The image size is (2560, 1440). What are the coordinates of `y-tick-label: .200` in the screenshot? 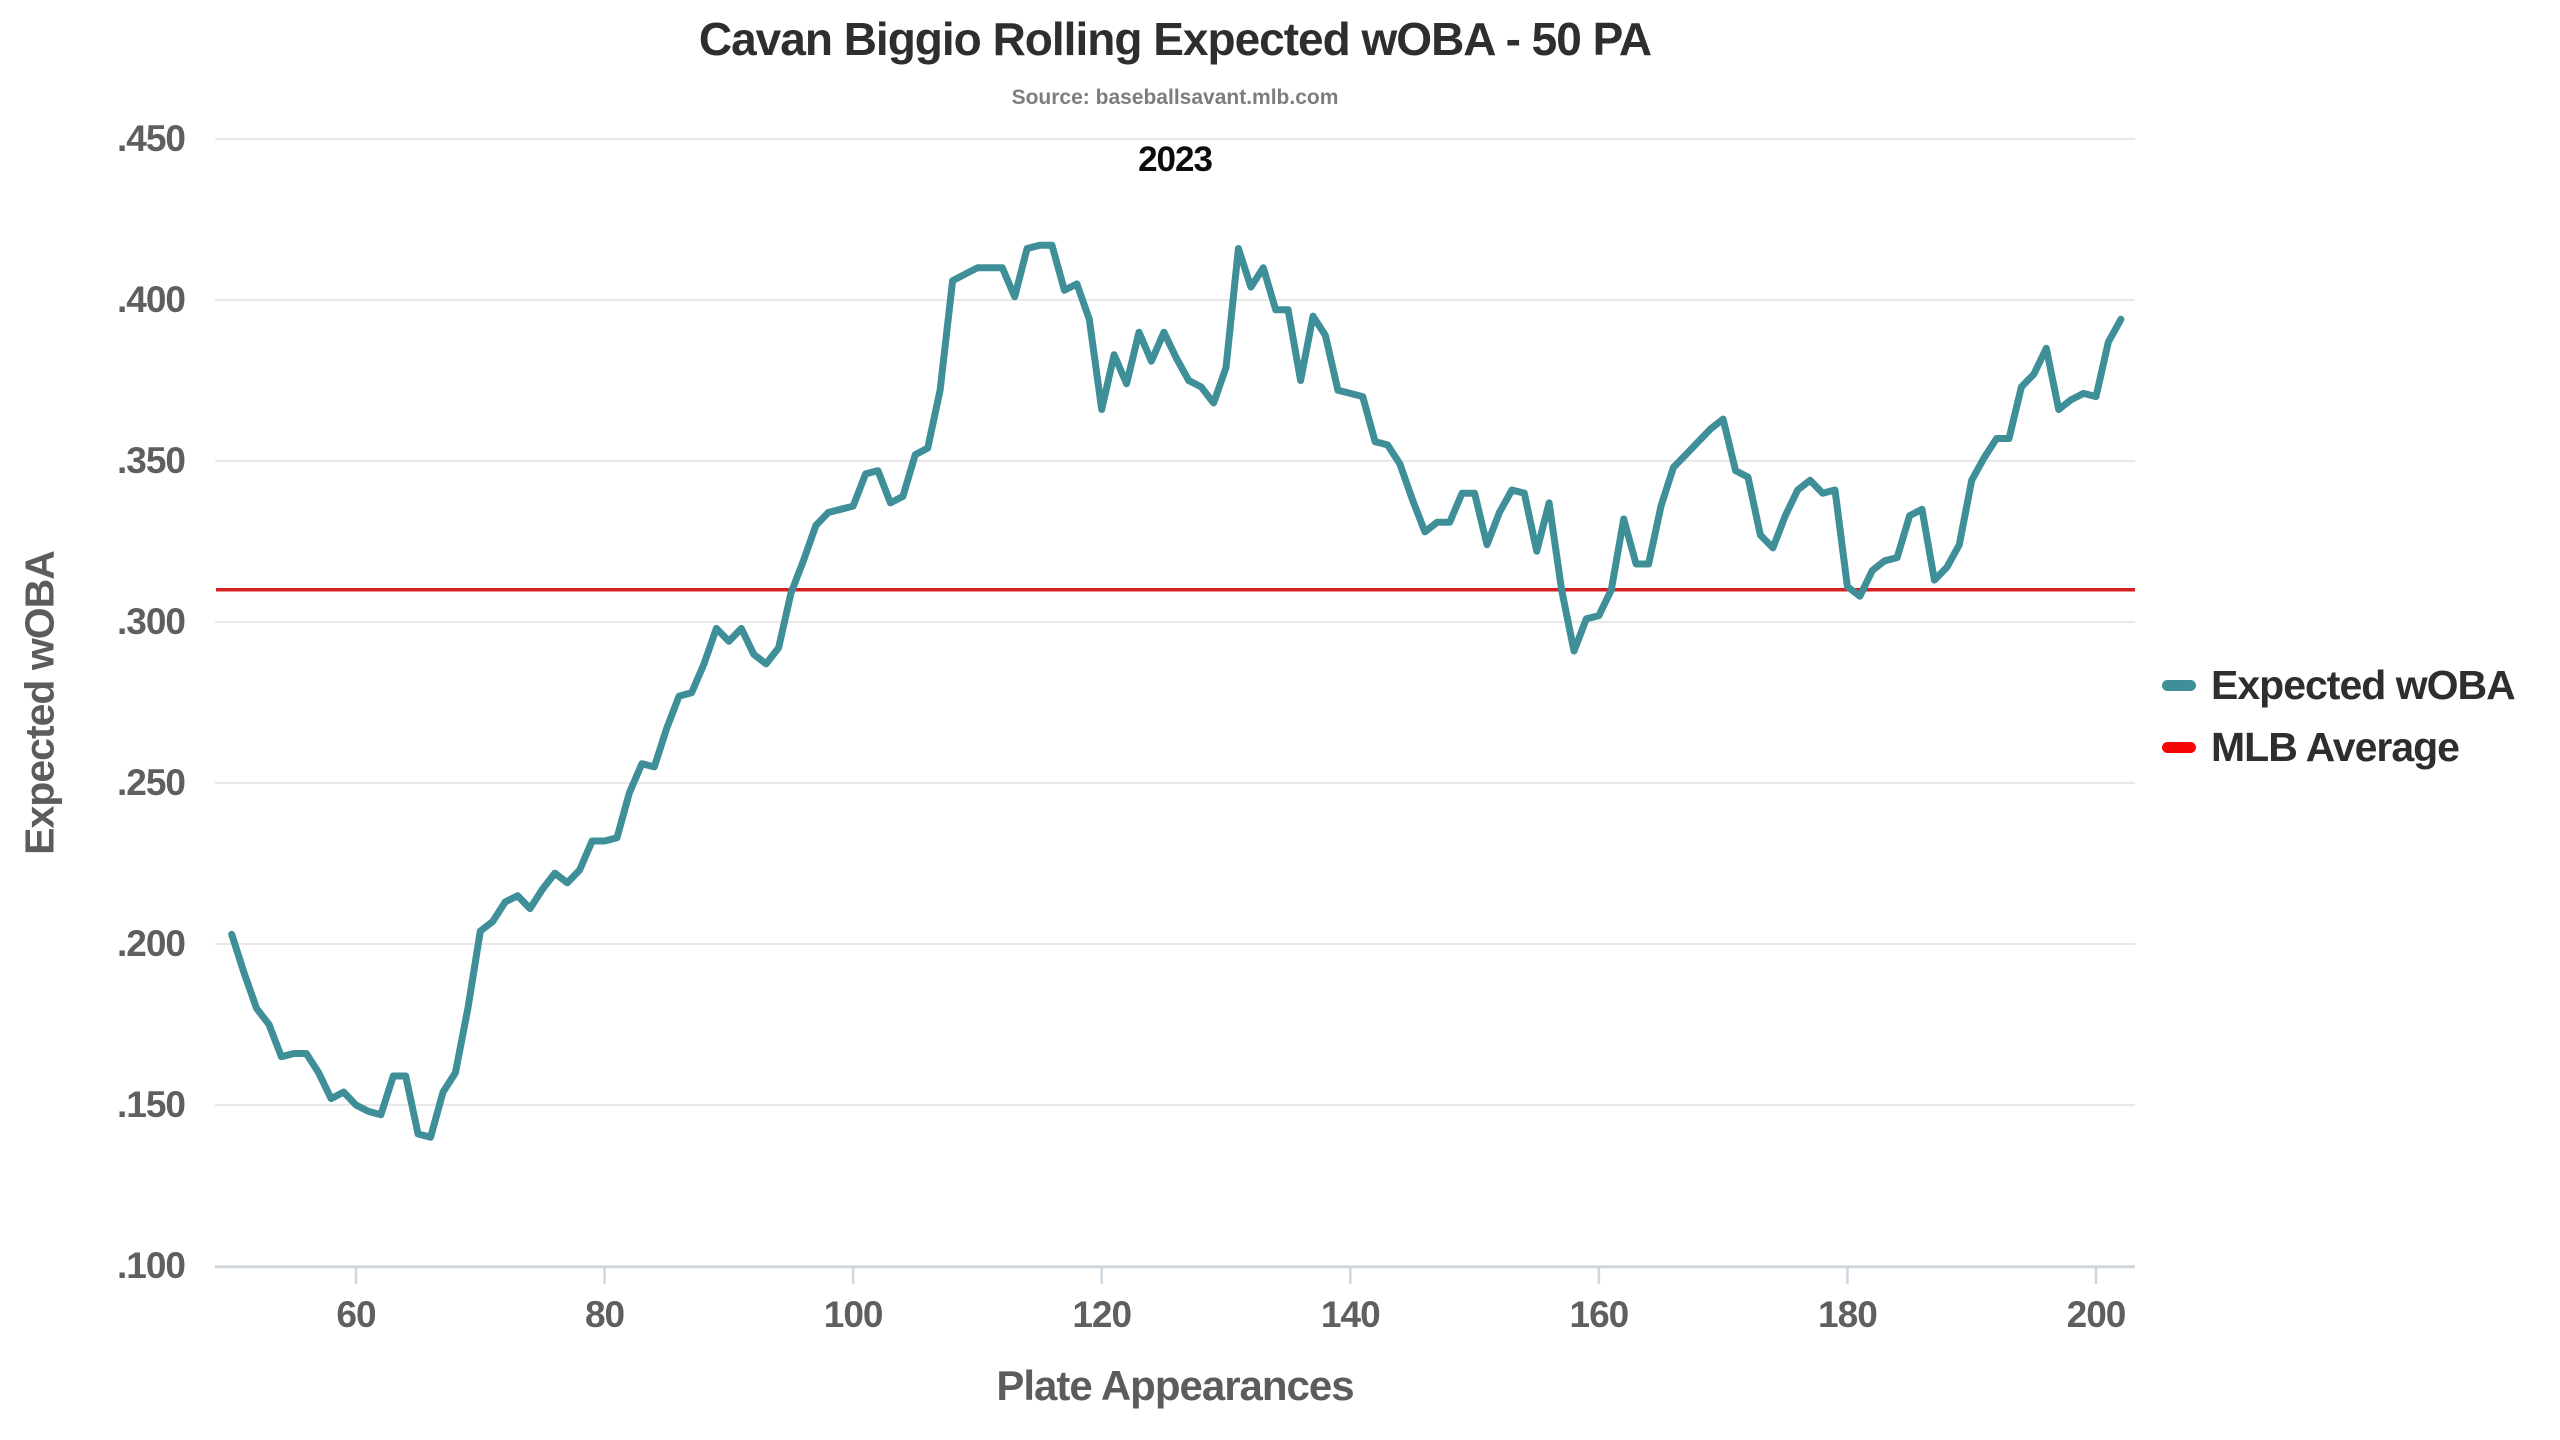 It's located at (151, 943).